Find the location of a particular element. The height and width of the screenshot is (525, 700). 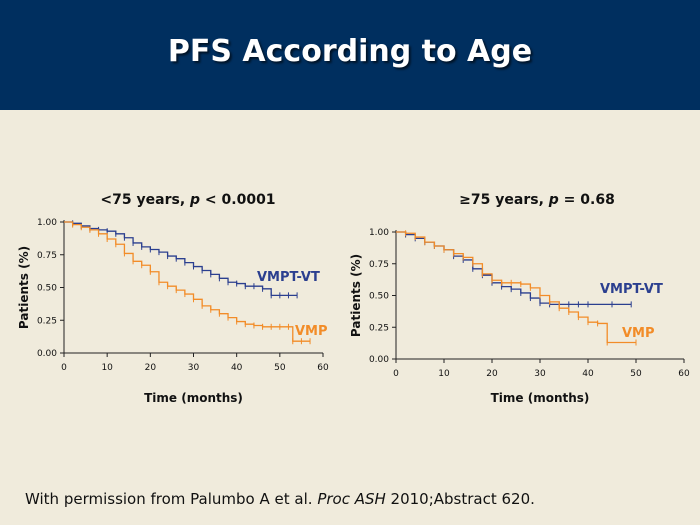

chart-title-text: <75 years, is located at coordinates (145, 200).